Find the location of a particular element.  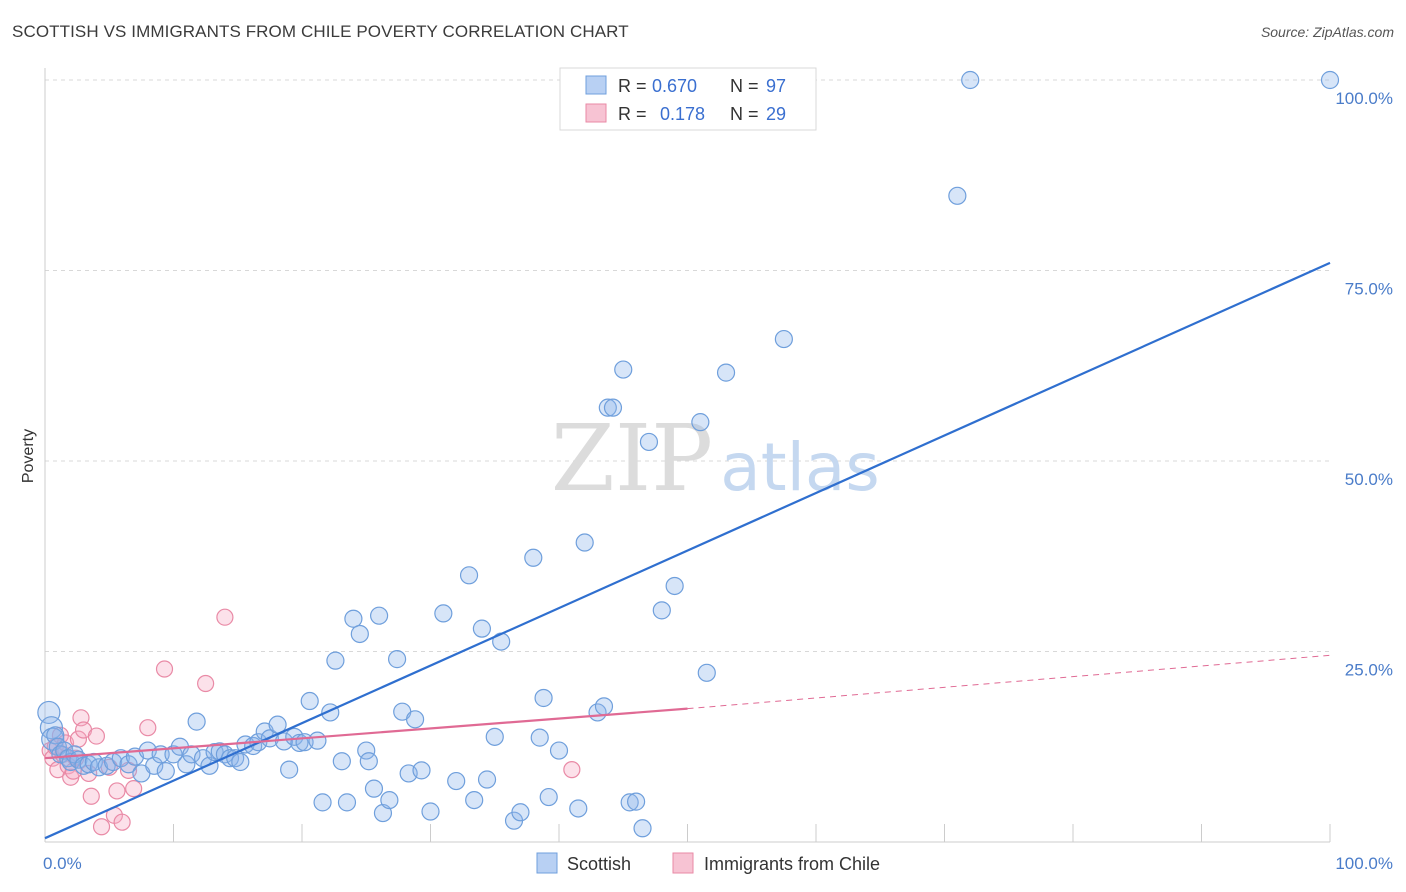

y-tick-label-1: 50.0% is located at coordinates (1369, 479).